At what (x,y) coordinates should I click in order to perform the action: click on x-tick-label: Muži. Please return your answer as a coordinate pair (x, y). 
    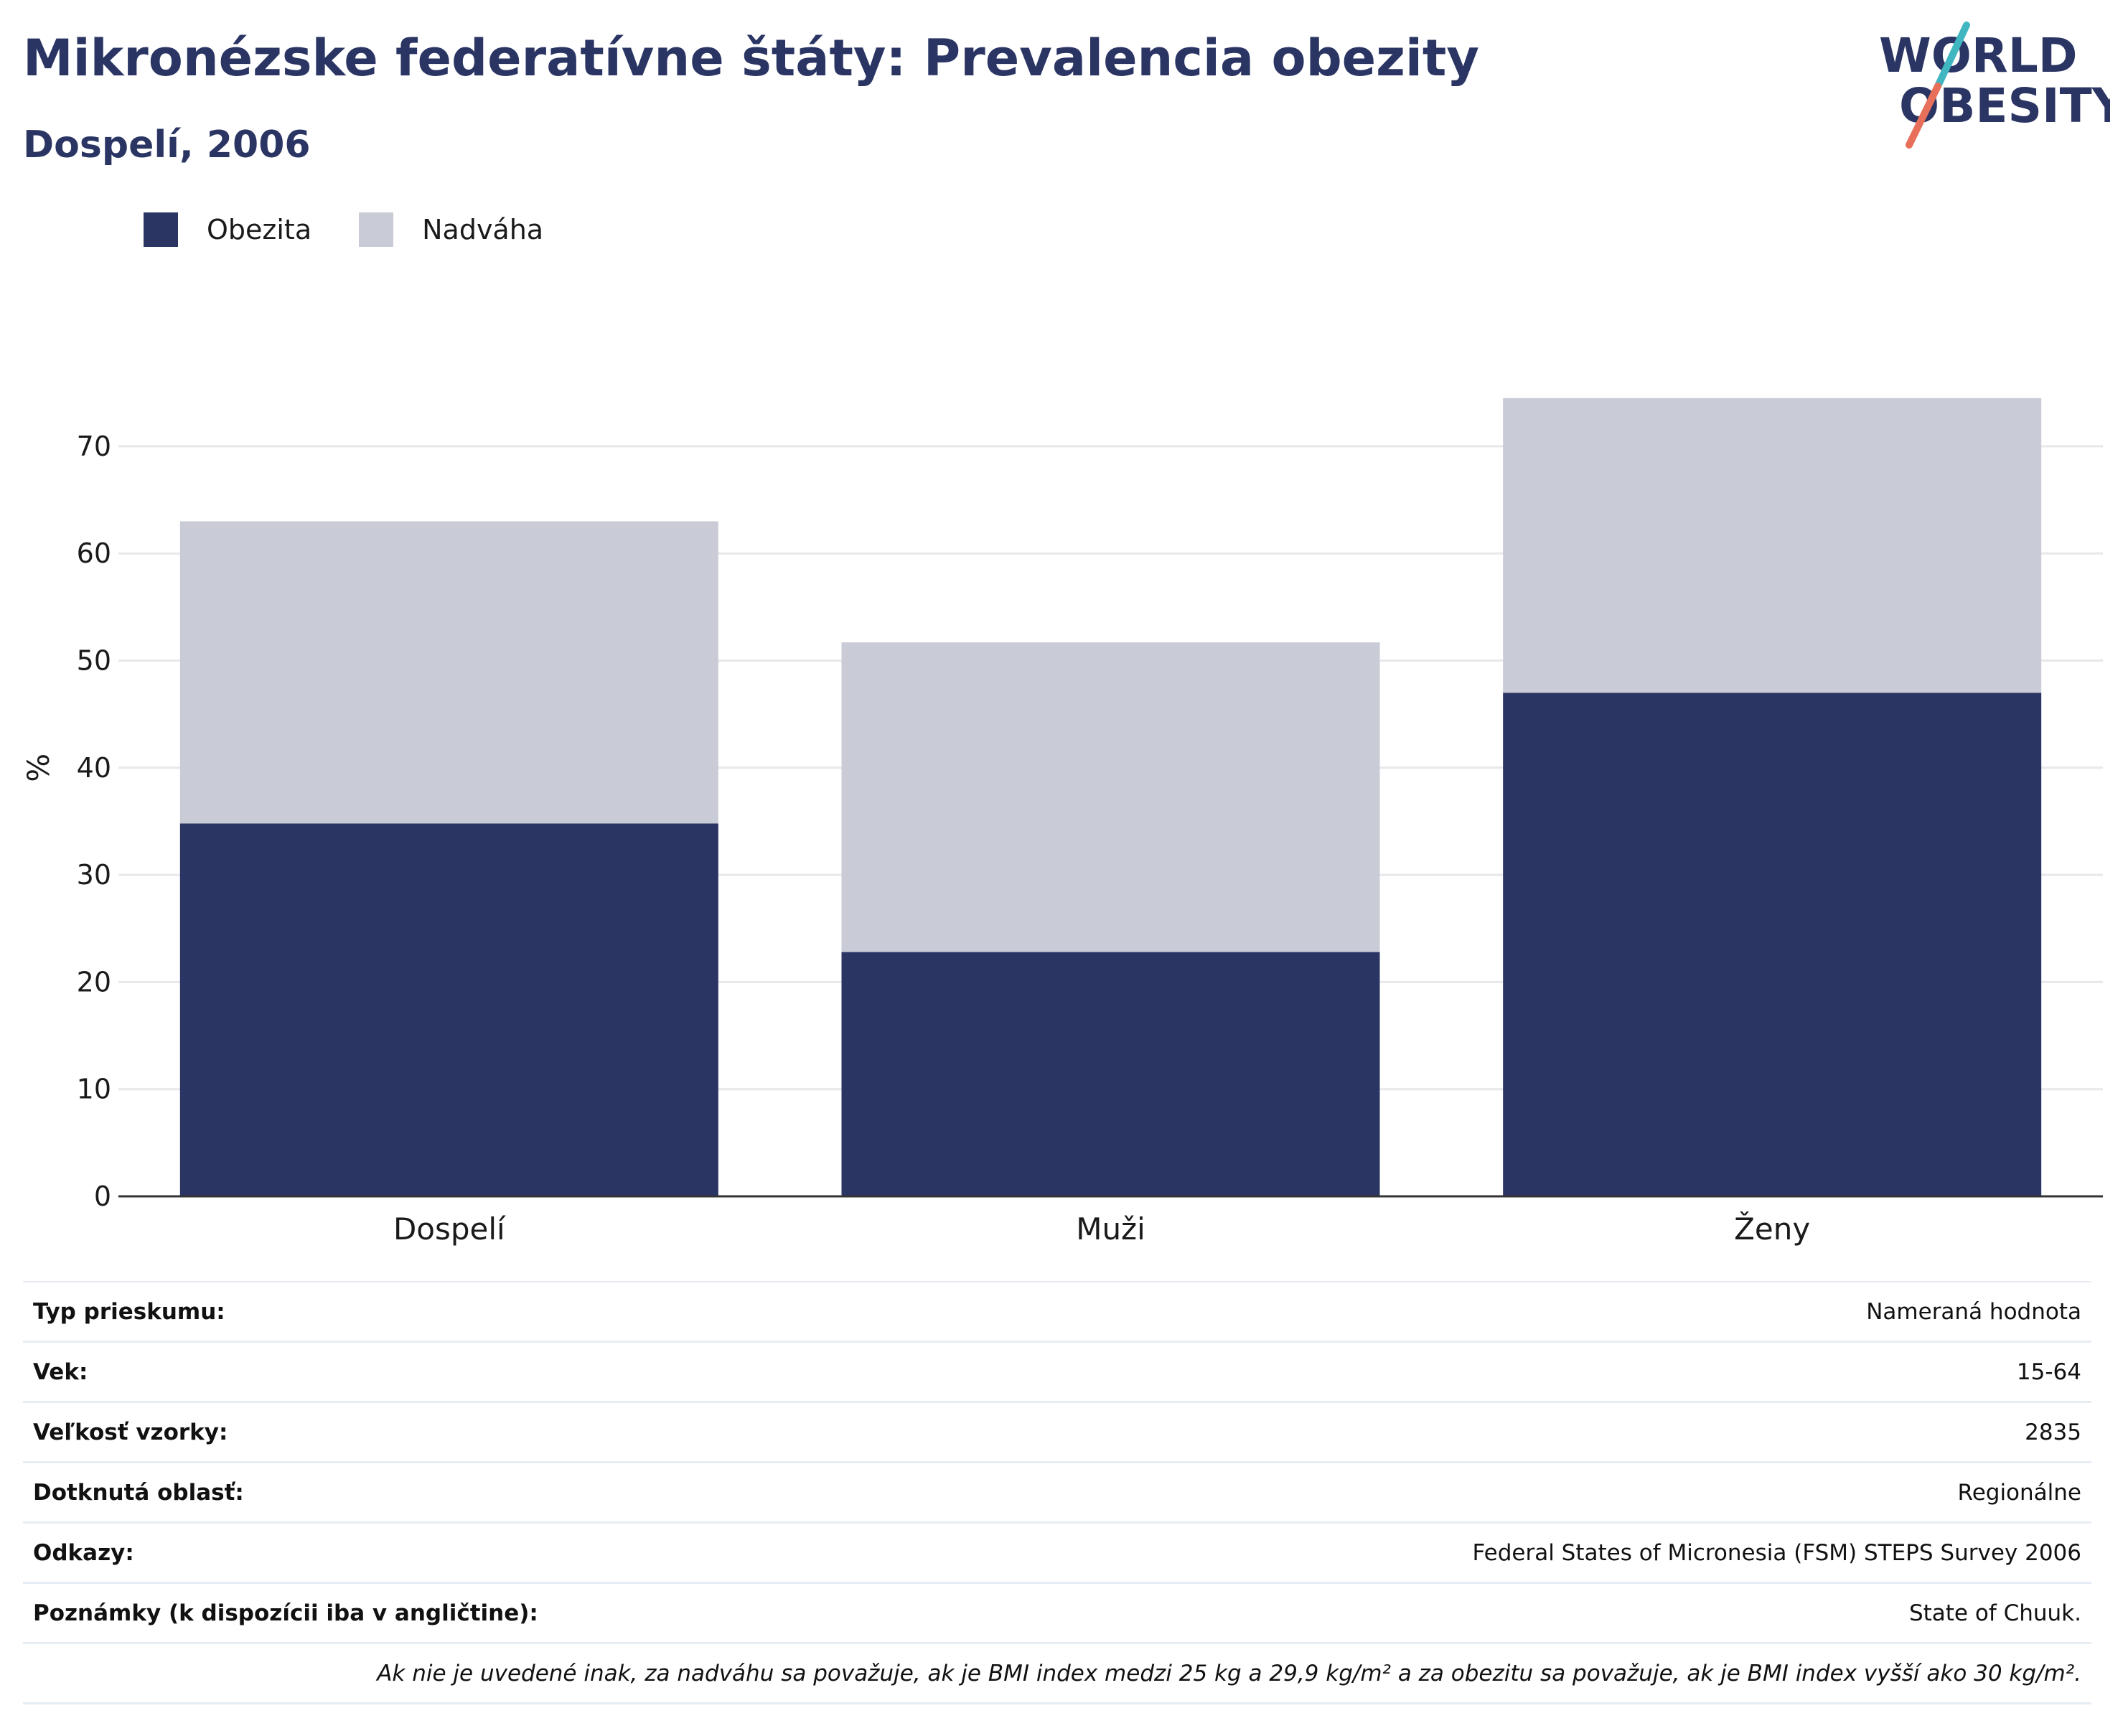
    Looking at the image, I should click on (1110, 1229).